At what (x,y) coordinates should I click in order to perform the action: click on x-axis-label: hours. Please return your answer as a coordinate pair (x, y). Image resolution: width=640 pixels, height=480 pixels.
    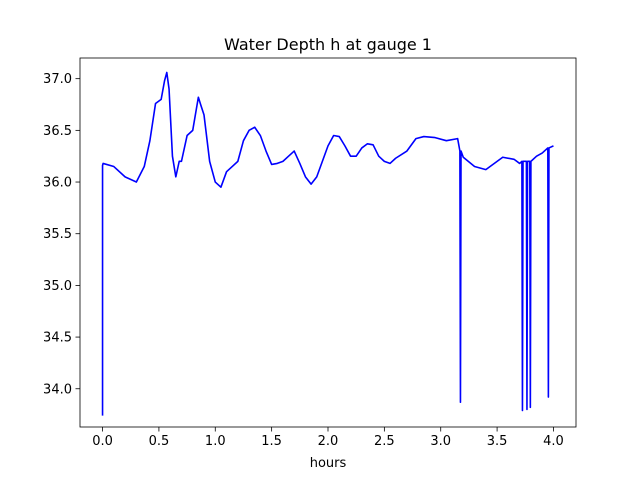
    Looking at the image, I should click on (328, 463).